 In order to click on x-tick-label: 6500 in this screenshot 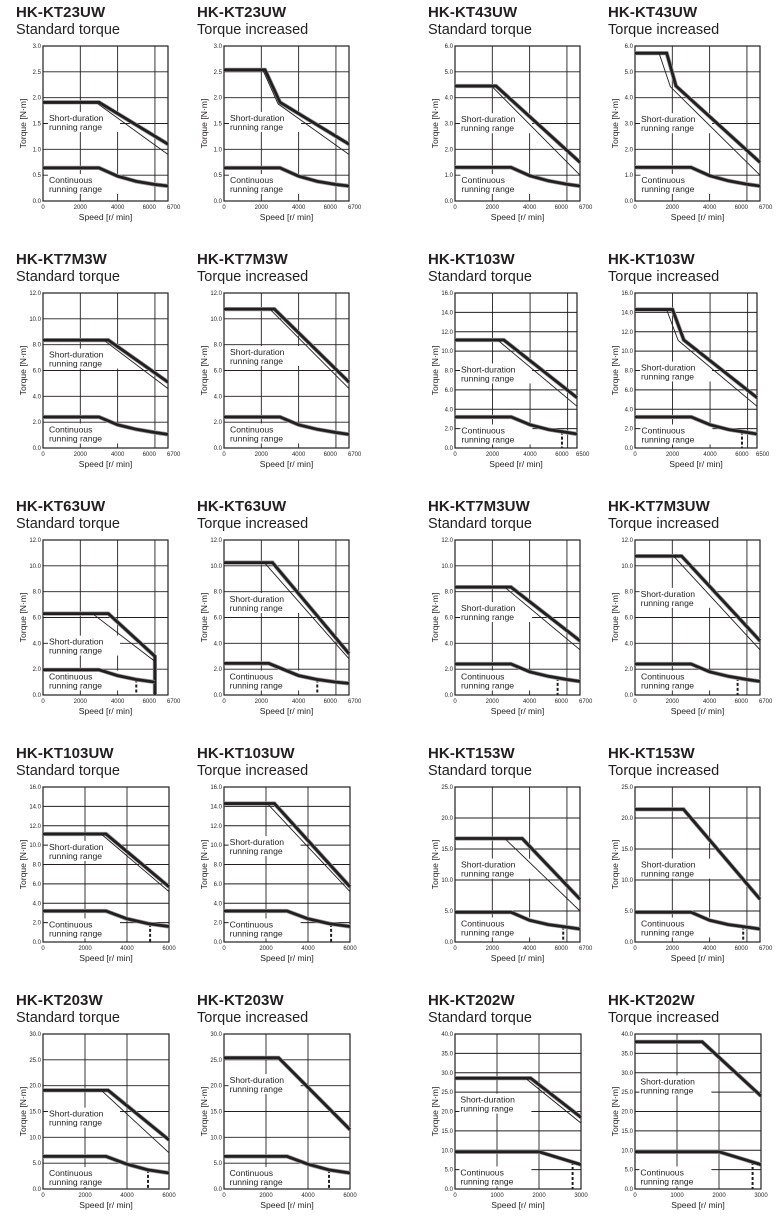, I will do `click(583, 455)`.